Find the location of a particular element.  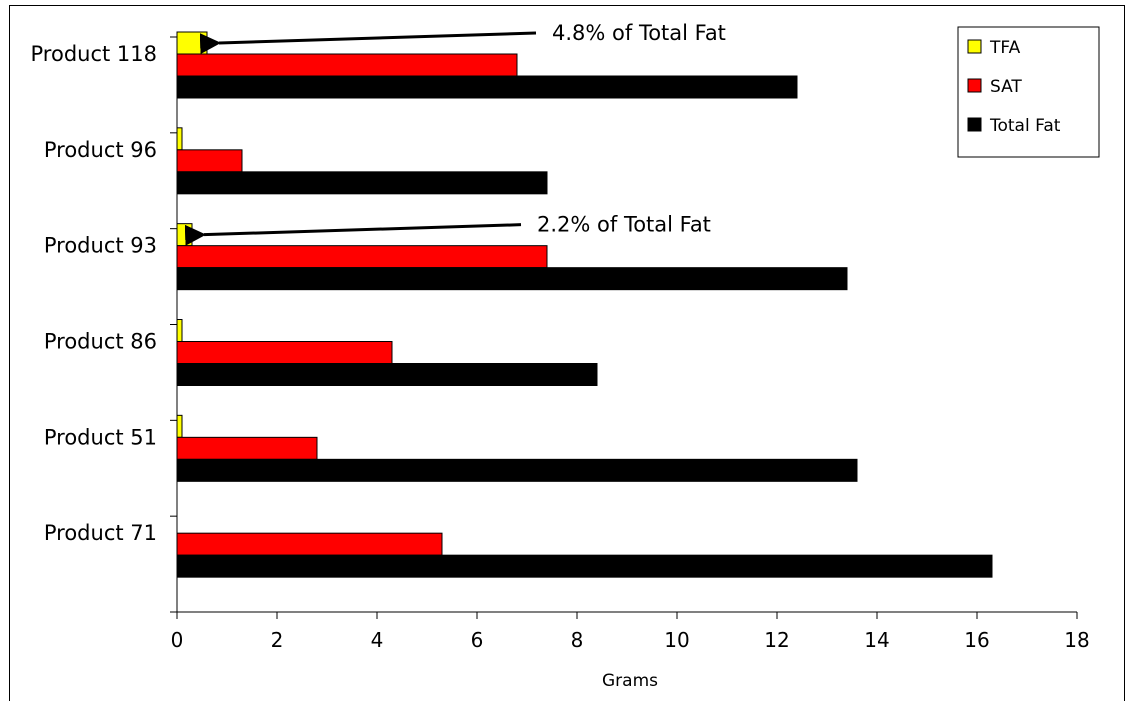

x-tick-label: 0 is located at coordinates (177, 640).